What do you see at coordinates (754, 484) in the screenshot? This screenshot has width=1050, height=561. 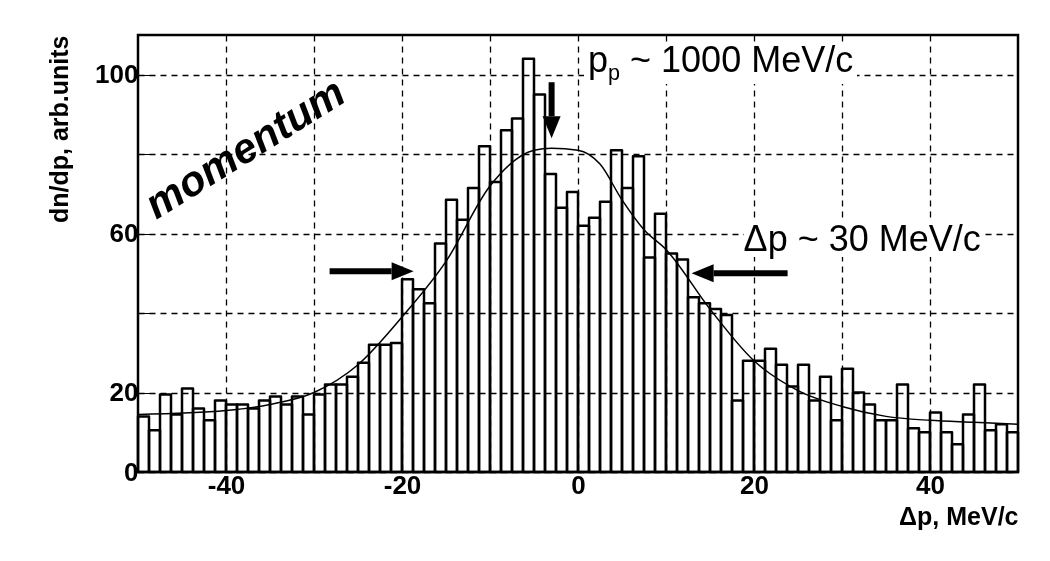 I see `x-tick-label: 20` at bounding box center [754, 484].